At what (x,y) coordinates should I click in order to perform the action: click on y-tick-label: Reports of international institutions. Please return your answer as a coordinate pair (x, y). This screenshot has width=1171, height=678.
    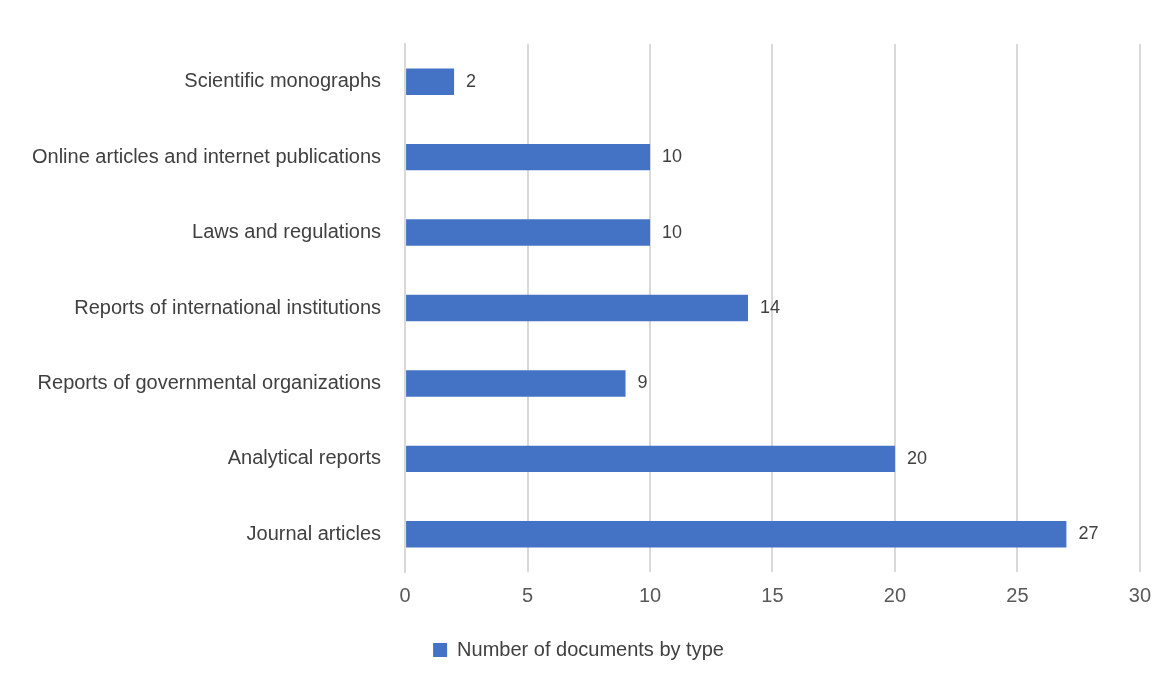
    Looking at the image, I should click on (228, 306).